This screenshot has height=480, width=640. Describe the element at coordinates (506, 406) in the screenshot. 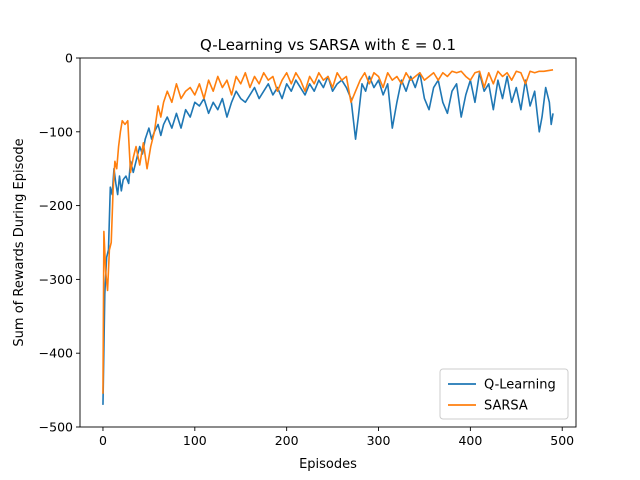

I see `legend-label-sarsa: SARSA` at that location.